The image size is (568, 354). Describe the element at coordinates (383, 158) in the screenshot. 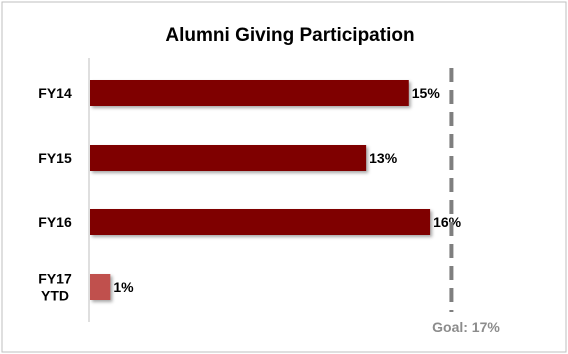

I see `data-label-1: 13%` at that location.